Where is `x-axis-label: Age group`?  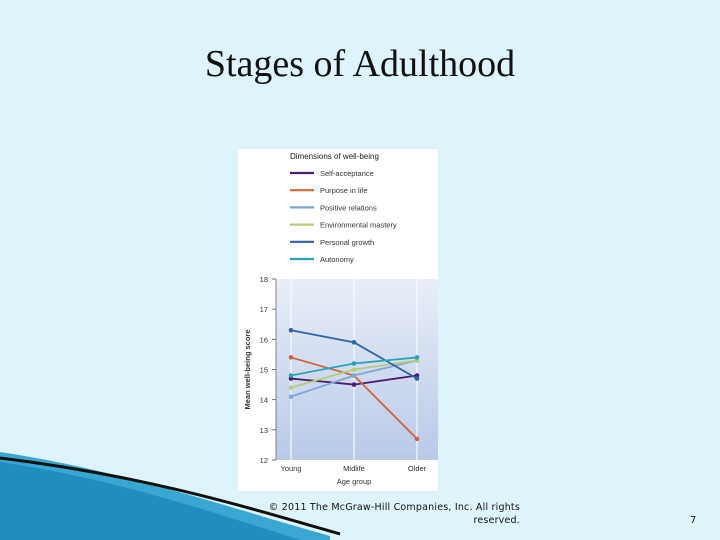
x-axis-label: Age group is located at coordinates (354, 481).